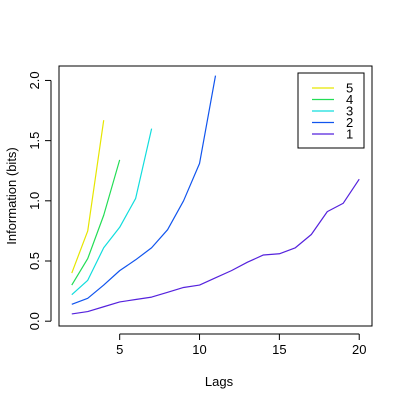 The height and width of the screenshot is (407, 407). What do you see at coordinates (219, 381) in the screenshot?
I see `x-axis-label: Lags` at bounding box center [219, 381].